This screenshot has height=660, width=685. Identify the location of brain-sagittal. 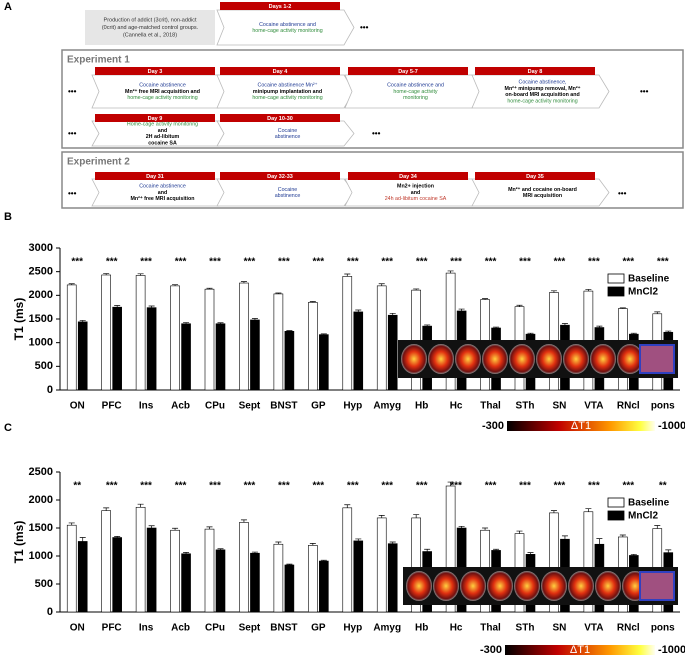
(657, 359).